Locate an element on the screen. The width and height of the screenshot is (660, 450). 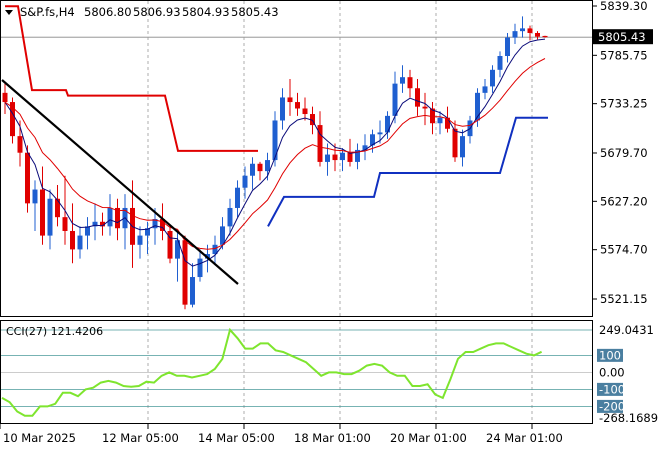
cci-tick-label: -268.1689 is located at coordinates (628, 418).